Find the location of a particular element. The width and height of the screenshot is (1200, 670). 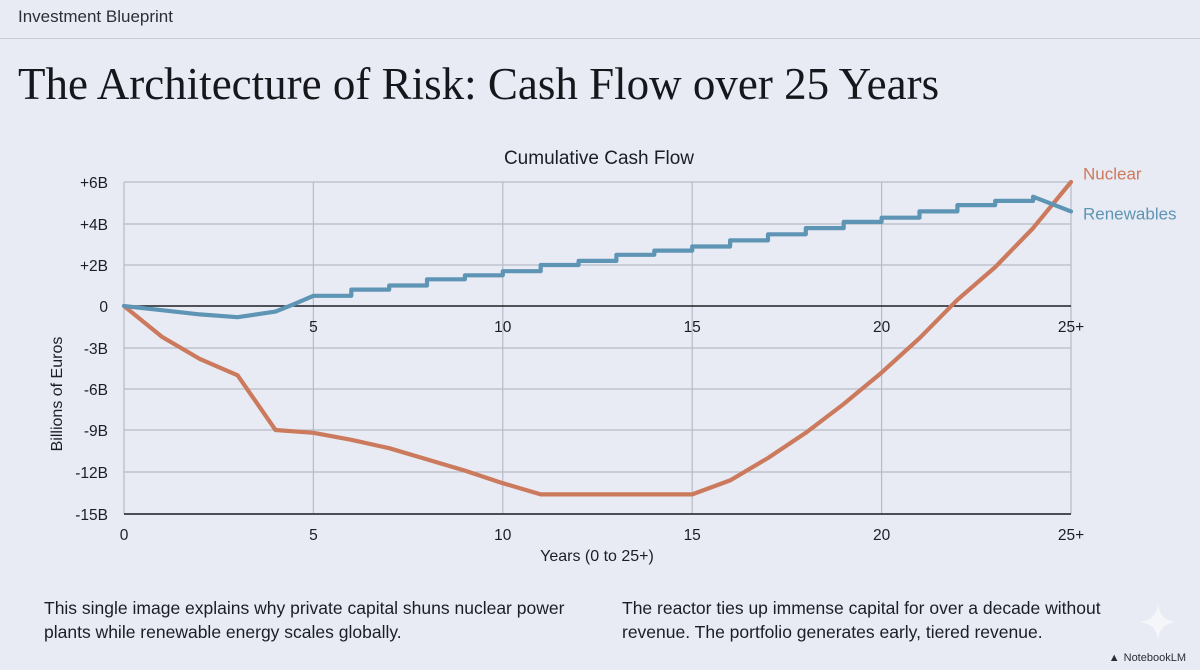

y-tick-label: 0 is located at coordinates (103, 307).